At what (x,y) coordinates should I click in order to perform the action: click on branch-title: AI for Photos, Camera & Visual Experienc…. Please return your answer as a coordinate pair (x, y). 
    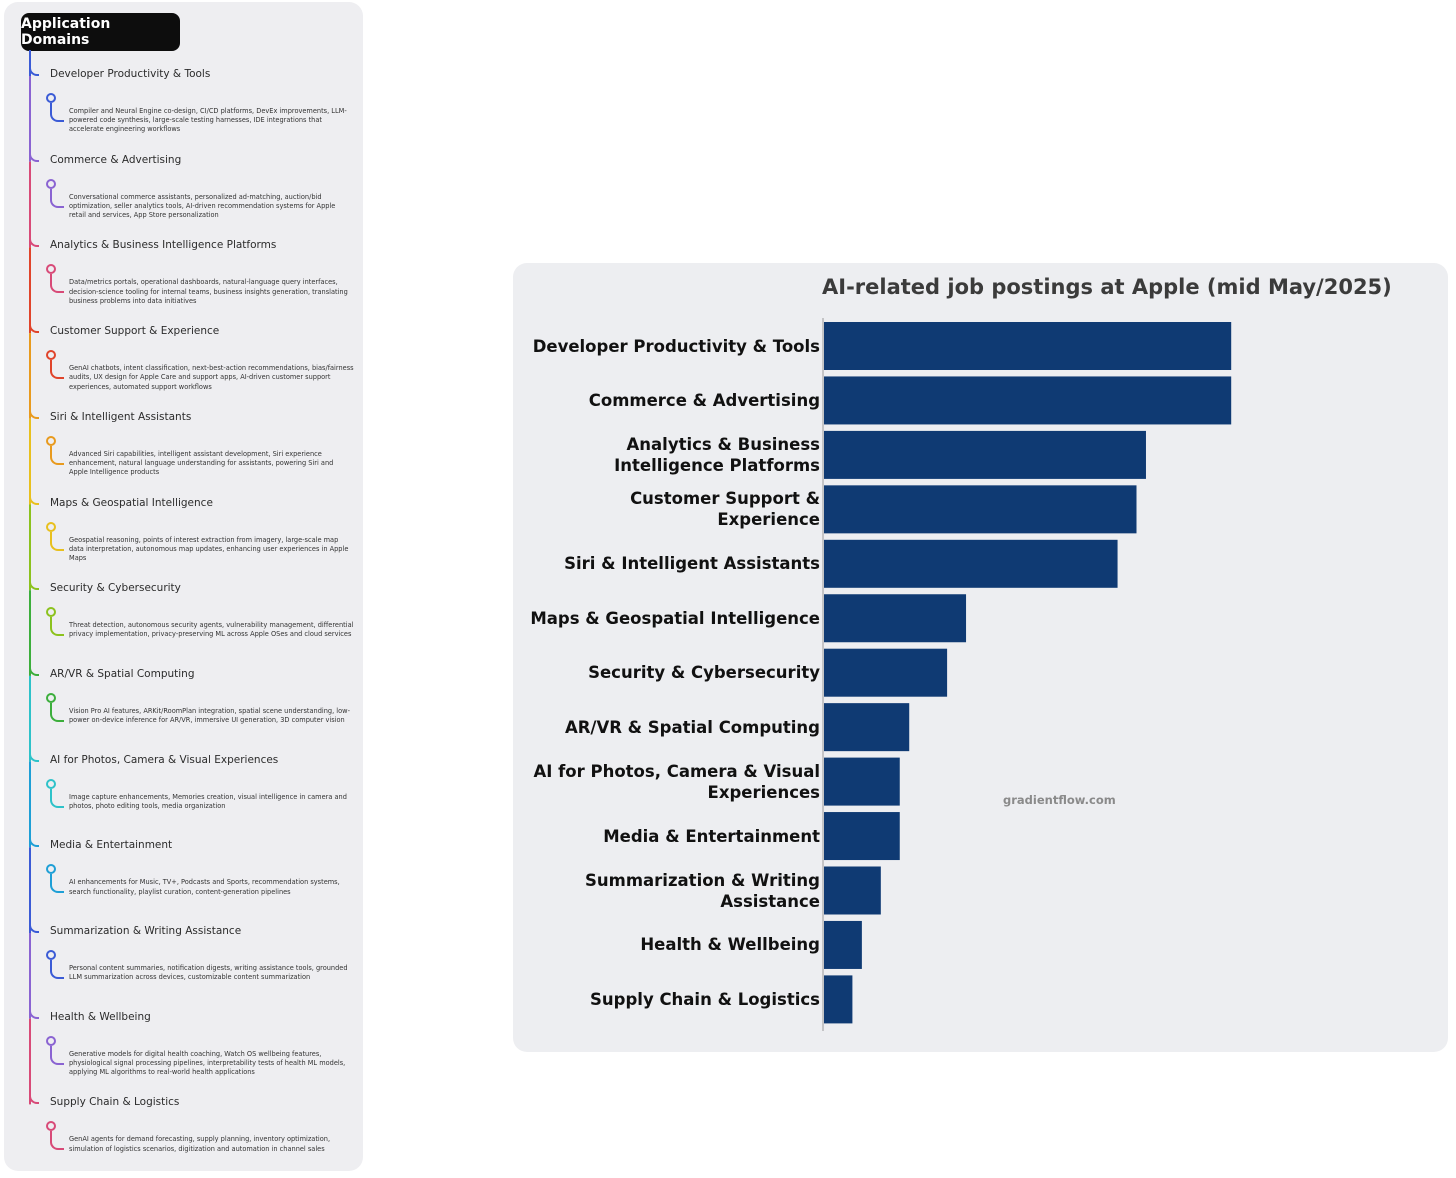
    Looking at the image, I should click on (164, 759).